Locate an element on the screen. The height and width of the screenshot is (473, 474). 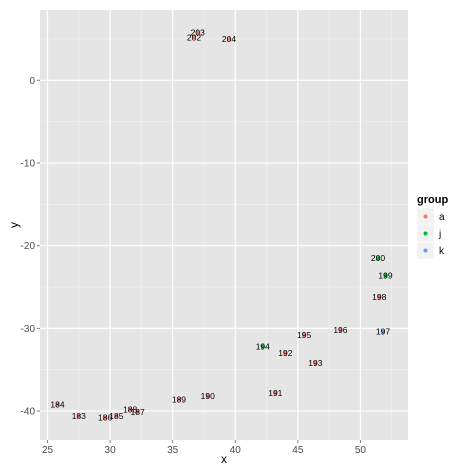
x-tick-label: 25 is located at coordinates (48, 450).